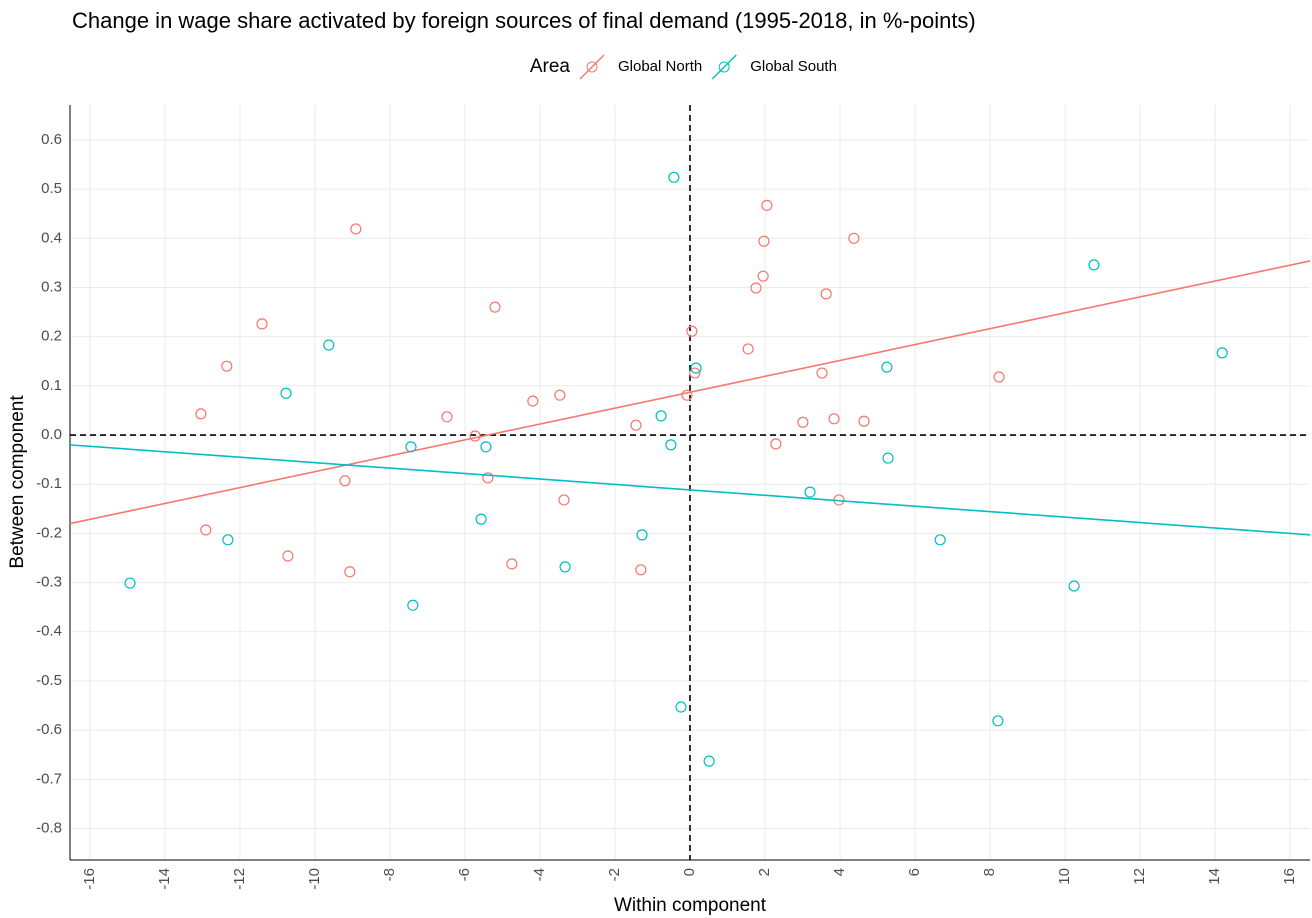 The height and width of the screenshot is (918, 1312). What do you see at coordinates (49, 483) in the screenshot?
I see `y-tick-label: -0.1` at bounding box center [49, 483].